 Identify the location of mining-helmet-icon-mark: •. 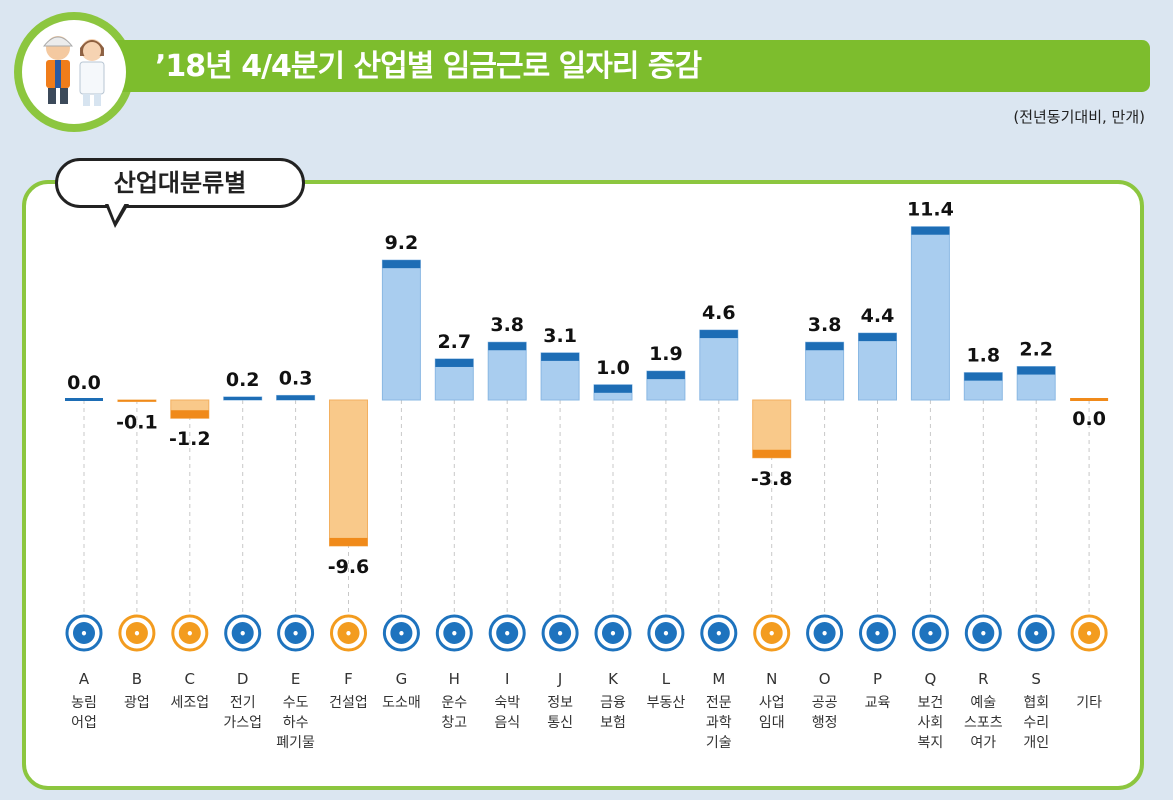
(137, 634).